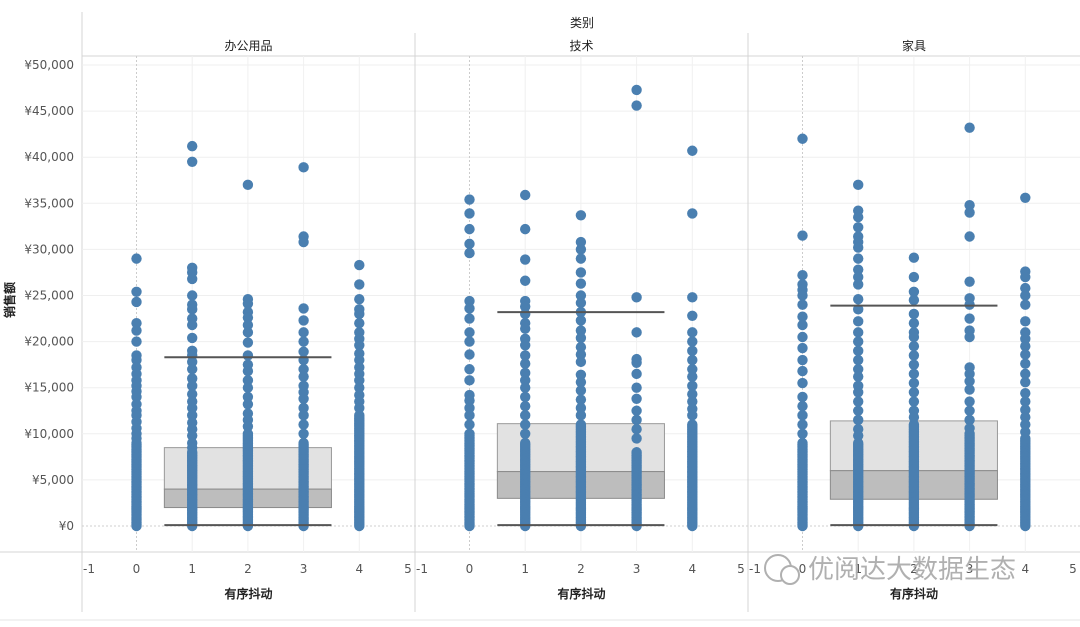 Image resolution: width=1080 pixels, height=627 pixels. I want to click on y-tick-label: ¥0, so click(66, 526).